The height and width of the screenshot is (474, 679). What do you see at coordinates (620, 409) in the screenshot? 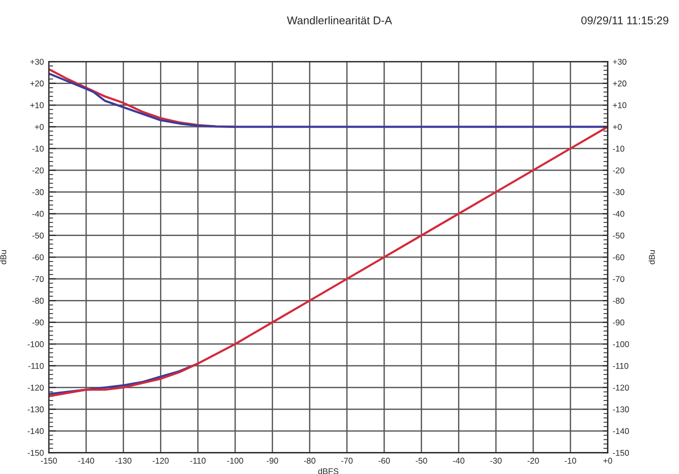
I see `y2-tick-label: -130` at bounding box center [620, 409].